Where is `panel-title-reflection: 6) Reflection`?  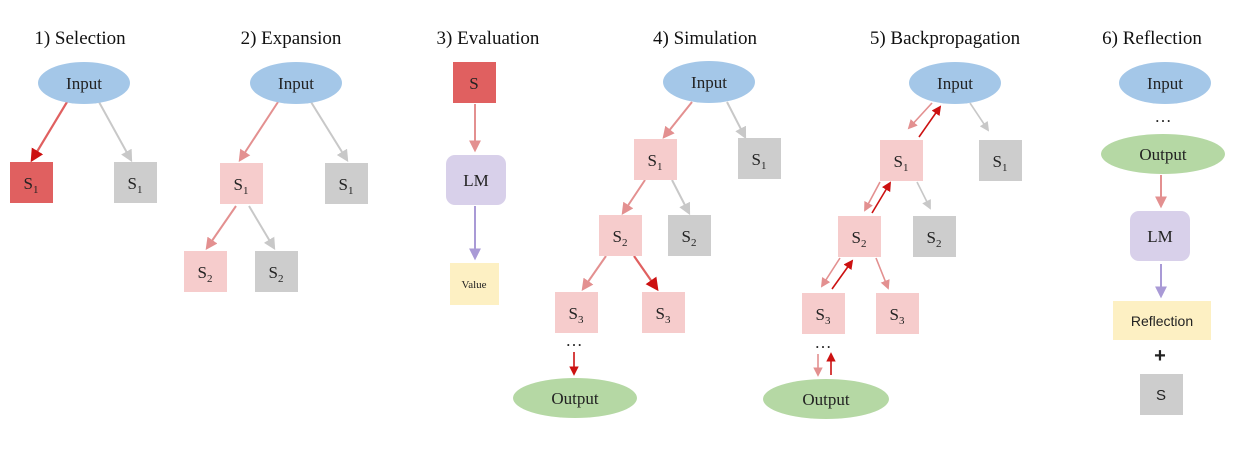
panel-title-reflection: 6) Reflection is located at coordinates (1152, 38).